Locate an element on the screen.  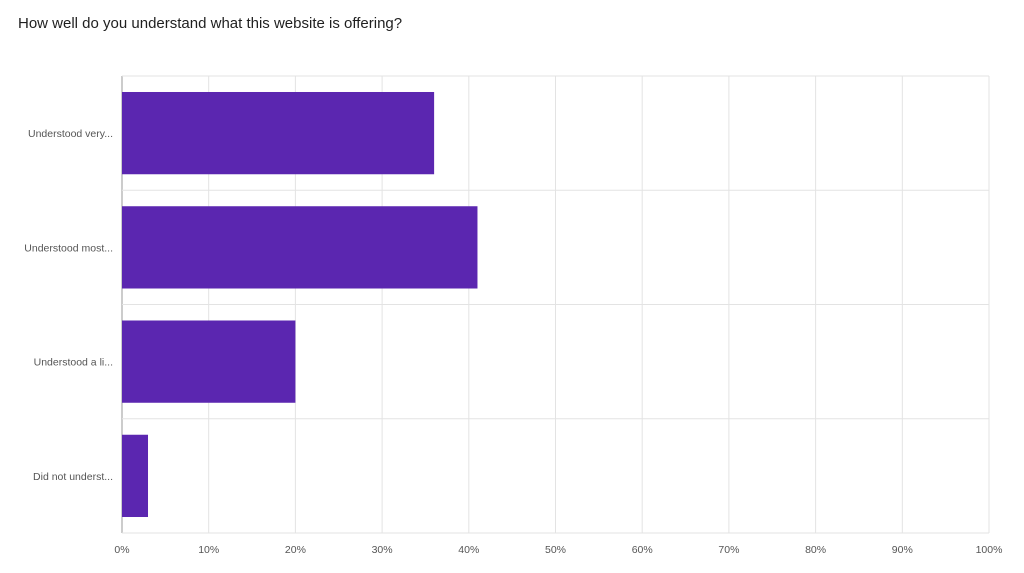
x-tick-label: 50% is located at coordinates (555, 550).